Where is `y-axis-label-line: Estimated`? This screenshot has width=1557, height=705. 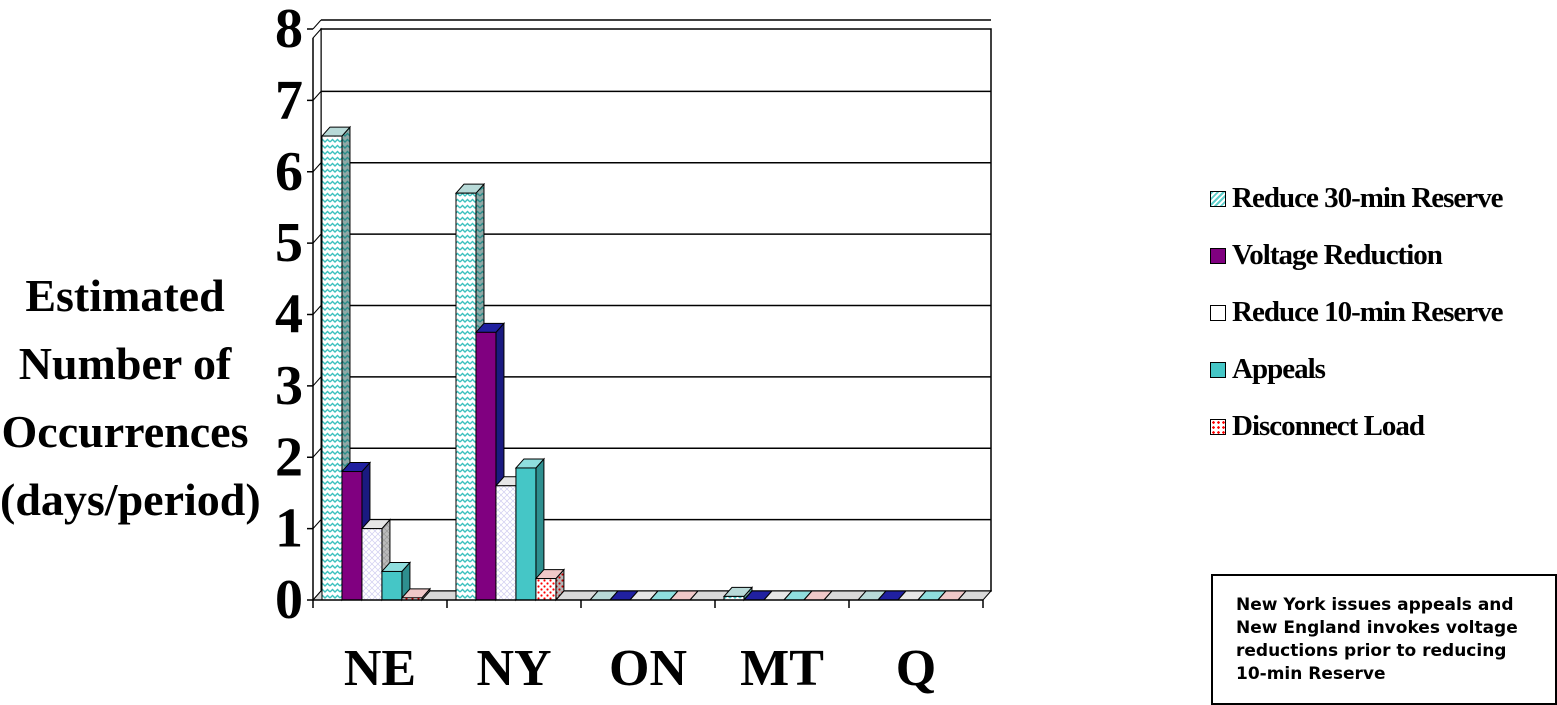 y-axis-label-line: Estimated is located at coordinates (125, 295).